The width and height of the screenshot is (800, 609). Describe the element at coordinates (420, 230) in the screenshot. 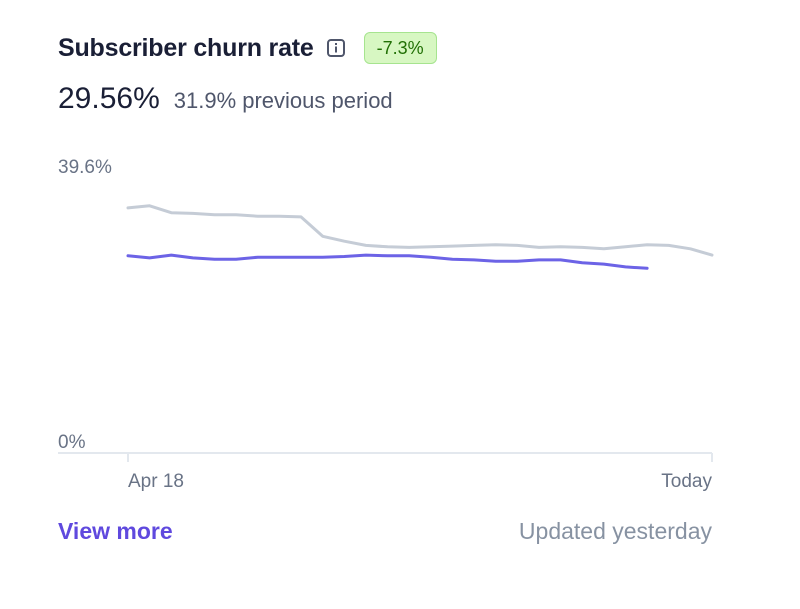

I see `series-line-previous` at that location.